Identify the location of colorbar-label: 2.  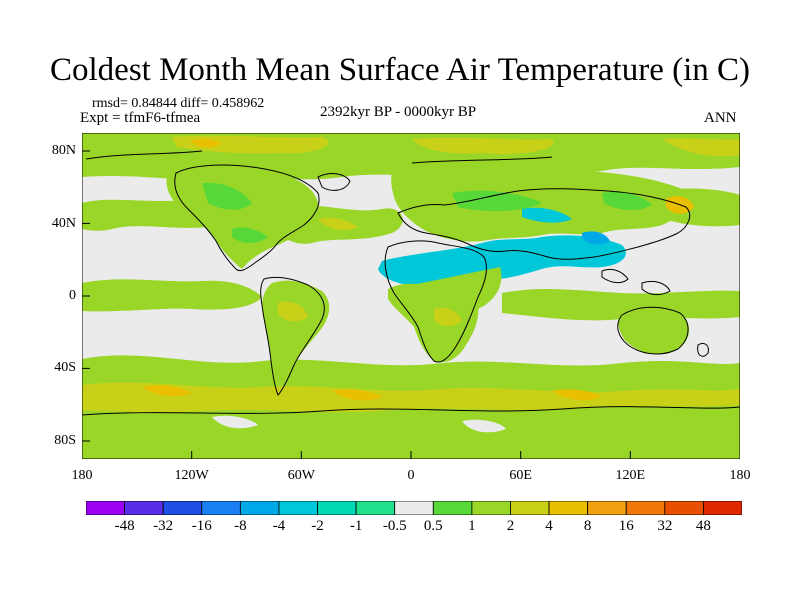
(510, 526).